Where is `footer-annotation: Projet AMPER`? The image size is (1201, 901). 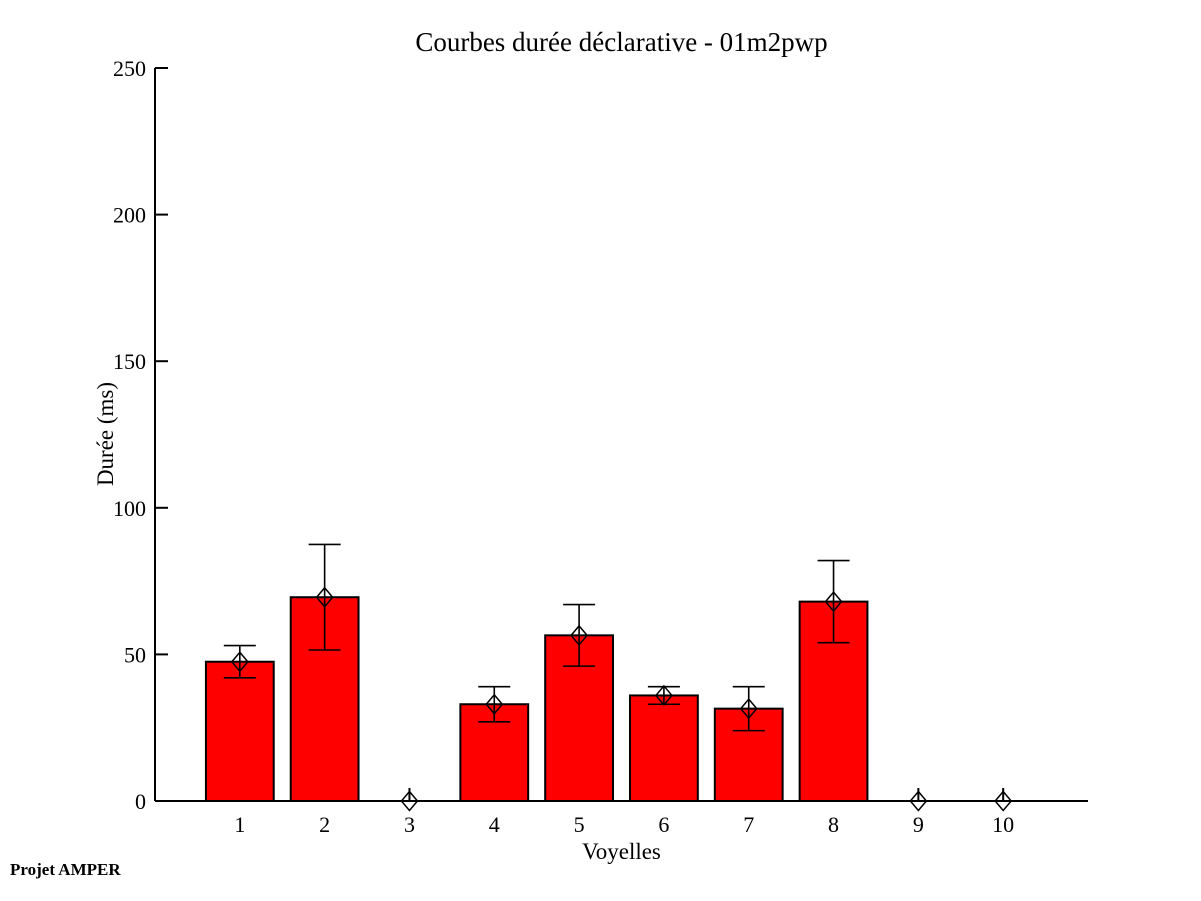
footer-annotation: Projet AMPER is located at coordinates (65, 869).